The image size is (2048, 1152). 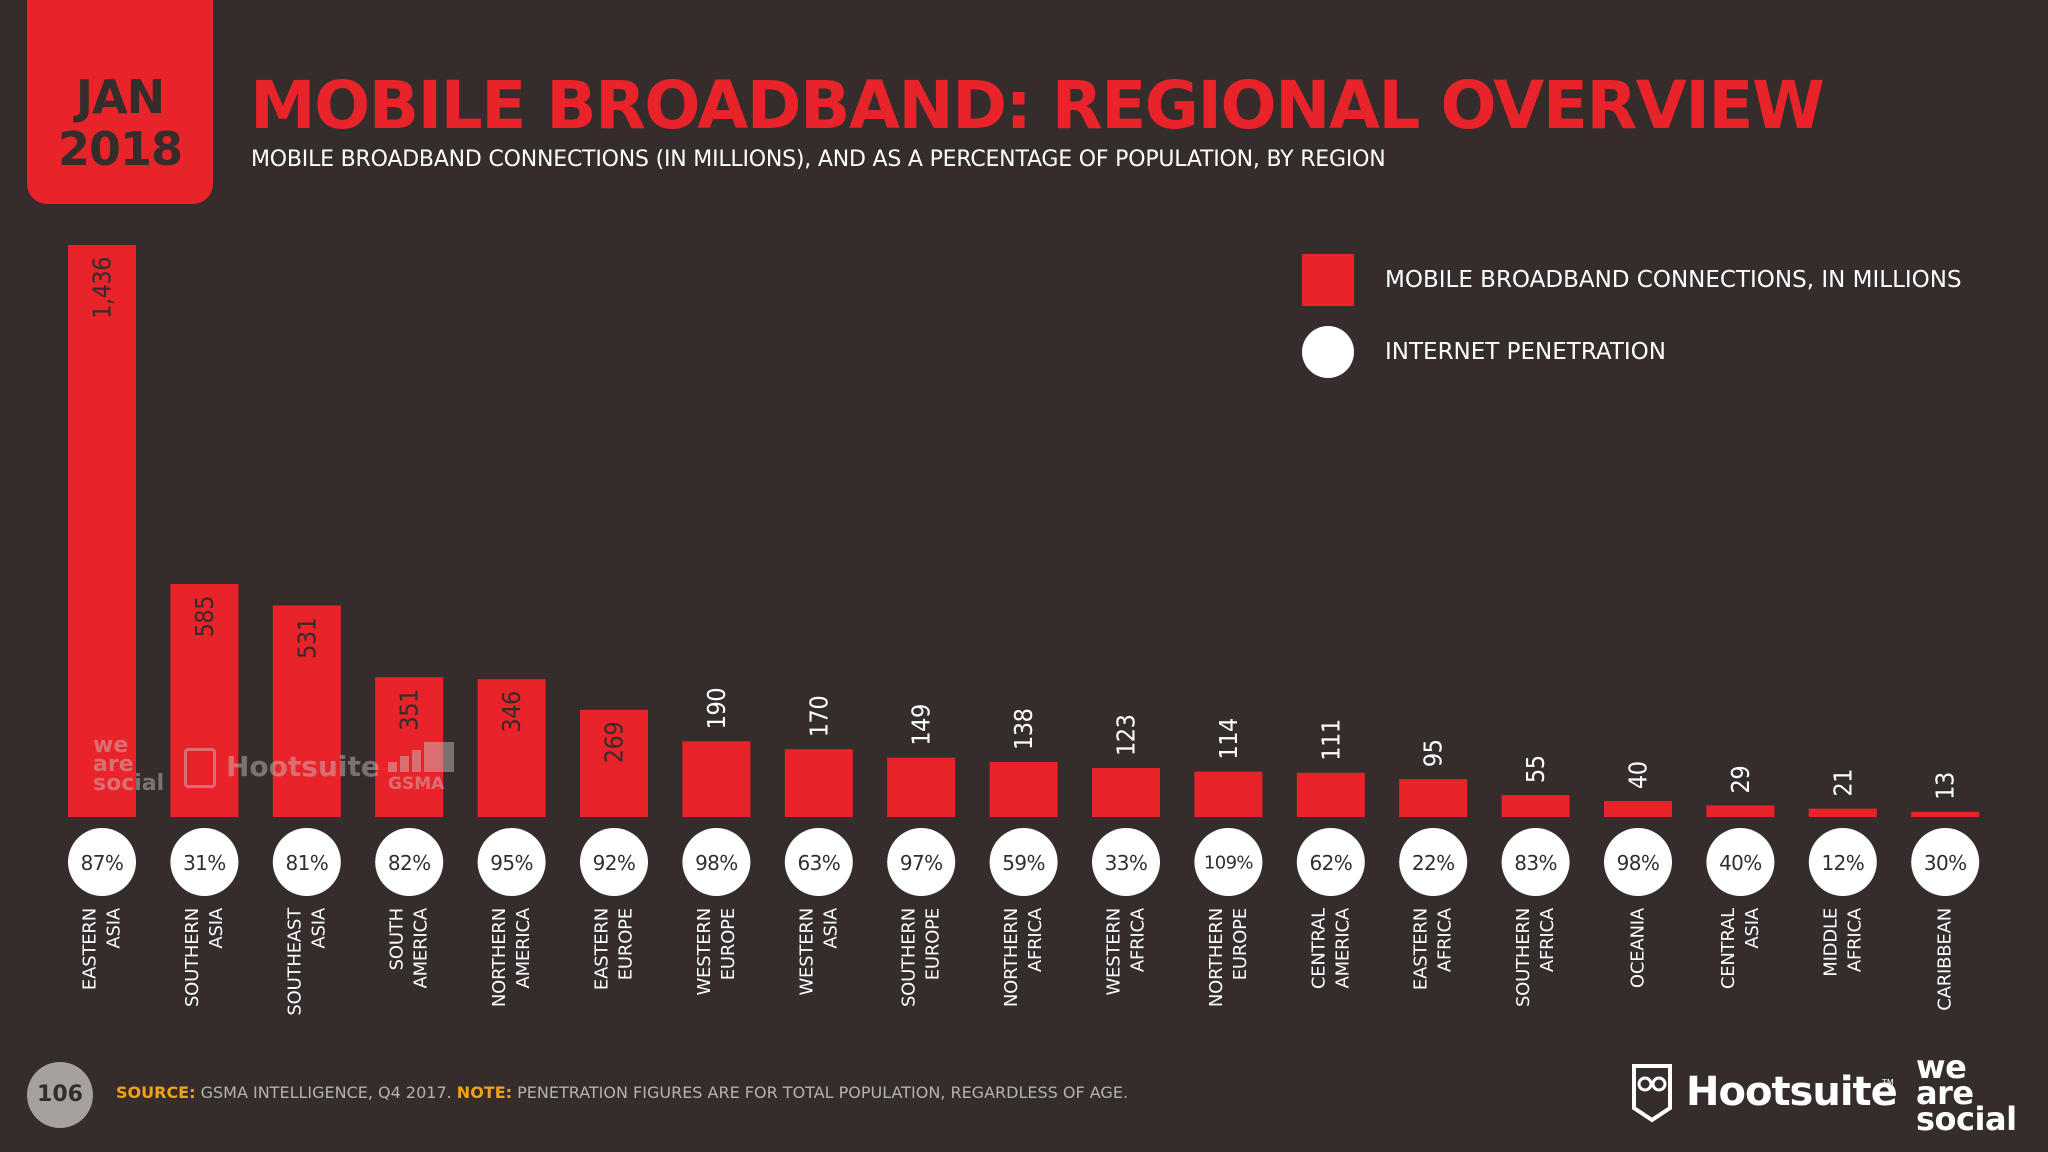 What do you see at coordinates (120, 149) in the screenshot?
I see `date-year: 2018` at bounding box center [120, 149].